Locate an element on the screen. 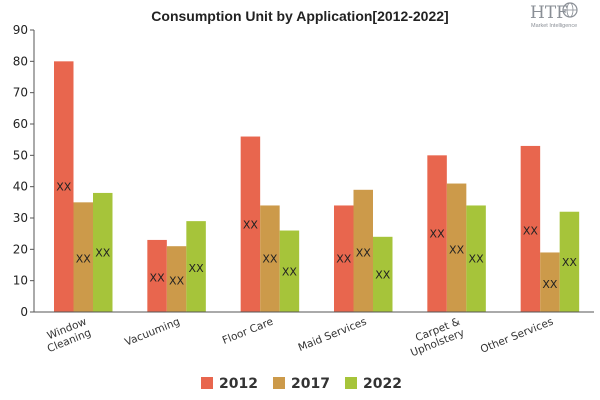  x-tick-label-line: Other Services is located at coordinates (517, 336).